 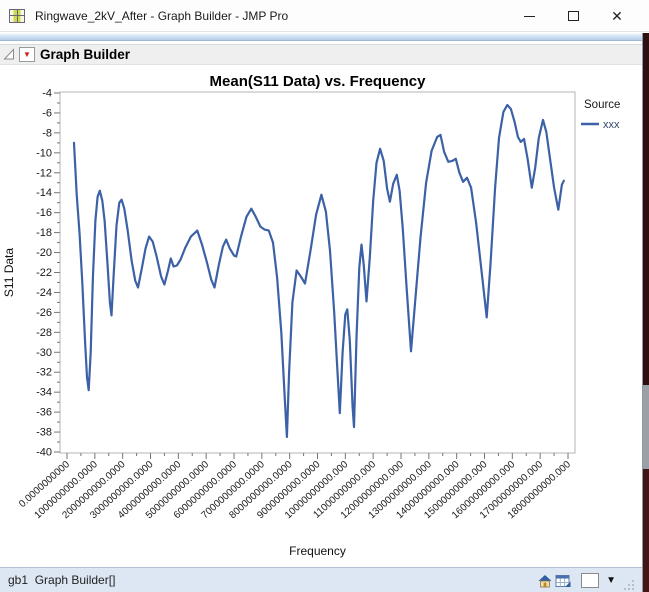 What do you see at coordinates (602, 105) in the screenshot?
I see `legend-title: Source` at bounding box center [602, 105].